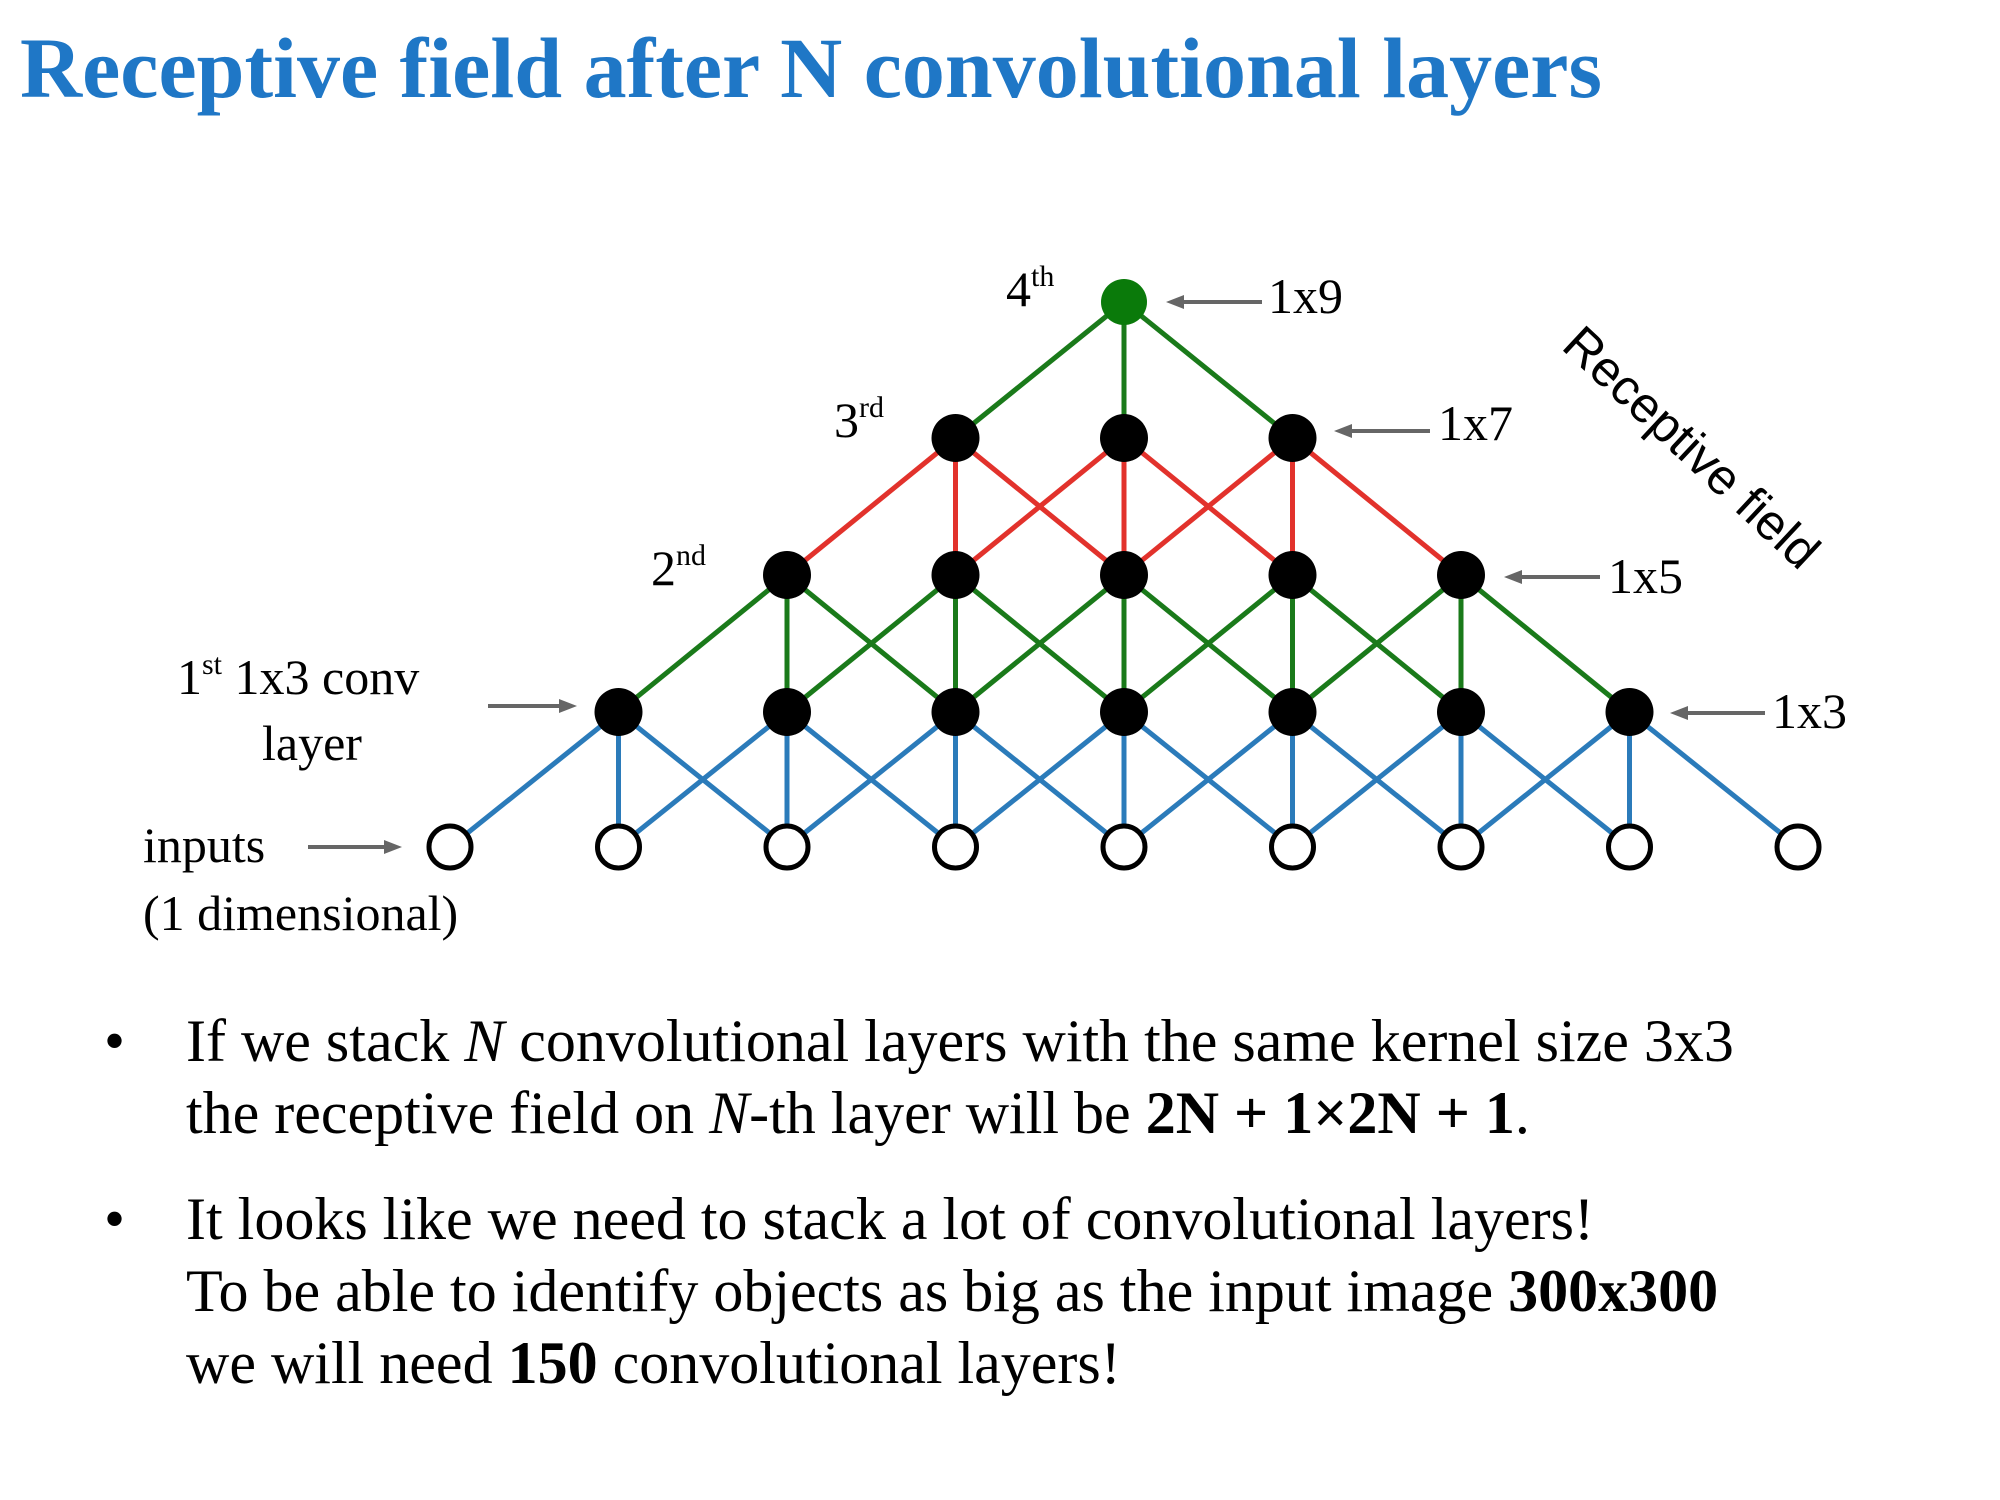  What do you see at coordinates (859, 419) in the screenshot?
I see `layer3-label: 3rd` at bounding box center [859, 419].